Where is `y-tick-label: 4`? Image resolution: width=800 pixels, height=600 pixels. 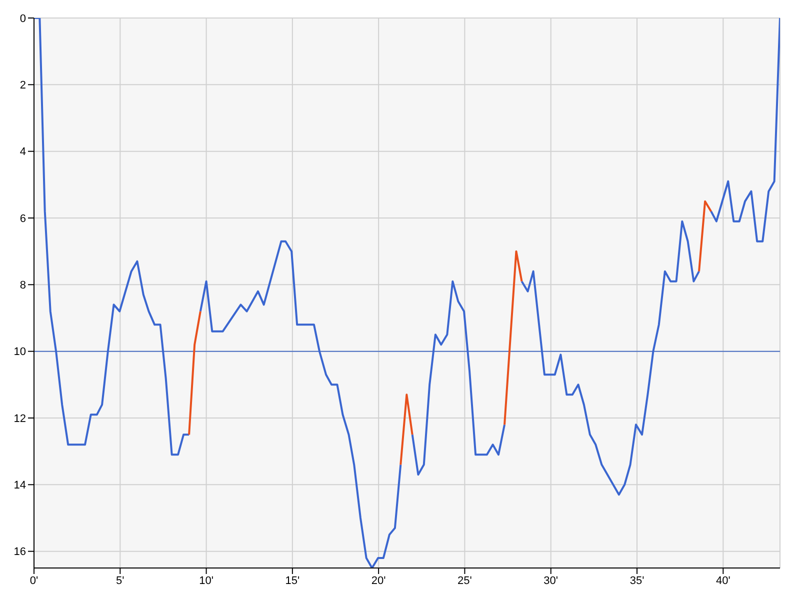 y-tick-label: 4 is located at coordinates (23, 152).